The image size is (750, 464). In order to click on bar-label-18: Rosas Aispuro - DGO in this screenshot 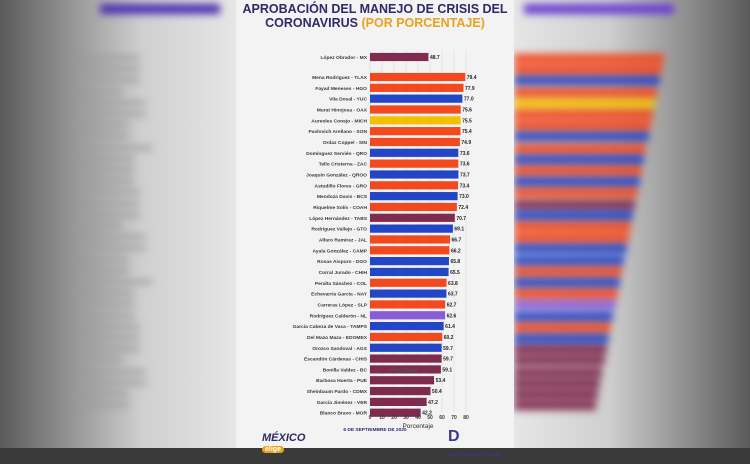, I will do `click(342, 262)`.